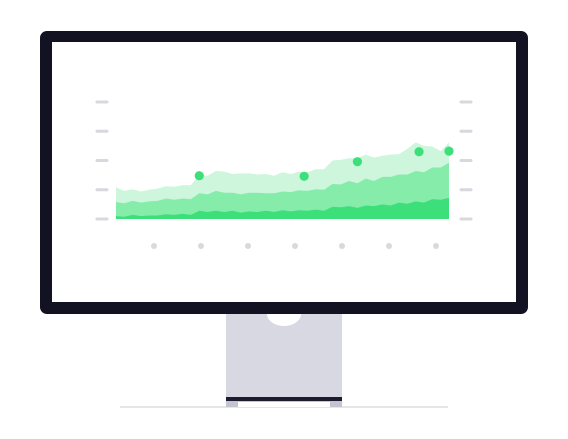 The image size is (568, 439). I want to click on stand-foot-gap, so click(284, 404).